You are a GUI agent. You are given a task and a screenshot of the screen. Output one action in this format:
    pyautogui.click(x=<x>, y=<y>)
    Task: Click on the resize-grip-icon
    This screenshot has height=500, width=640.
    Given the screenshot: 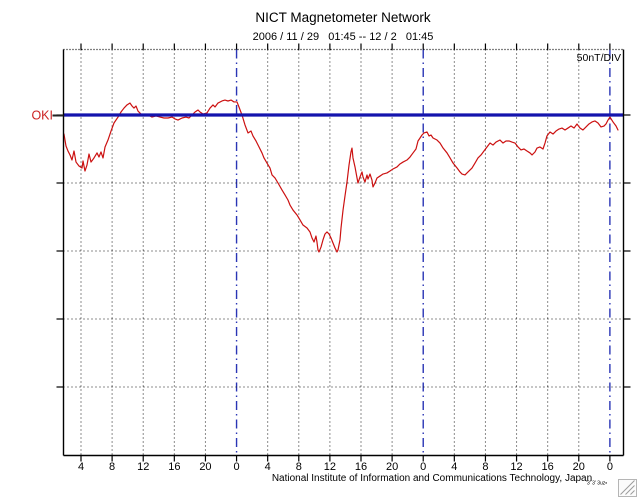 What is the action you would take?
    pyautogui.click(x=627, y=488)
    